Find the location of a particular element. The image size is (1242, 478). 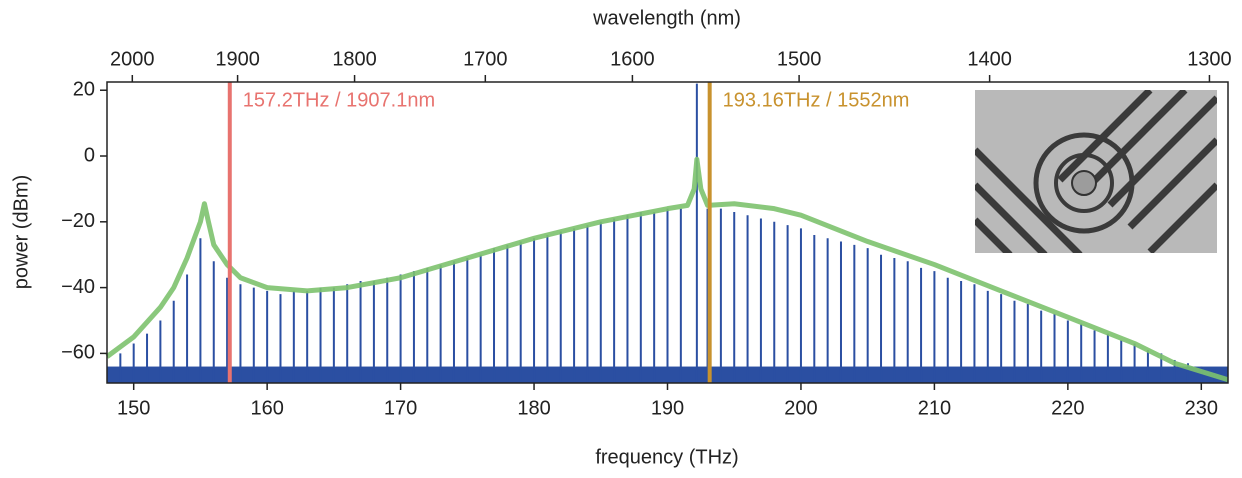

y-tick-label: −40 is located at coordinates (78, 287).